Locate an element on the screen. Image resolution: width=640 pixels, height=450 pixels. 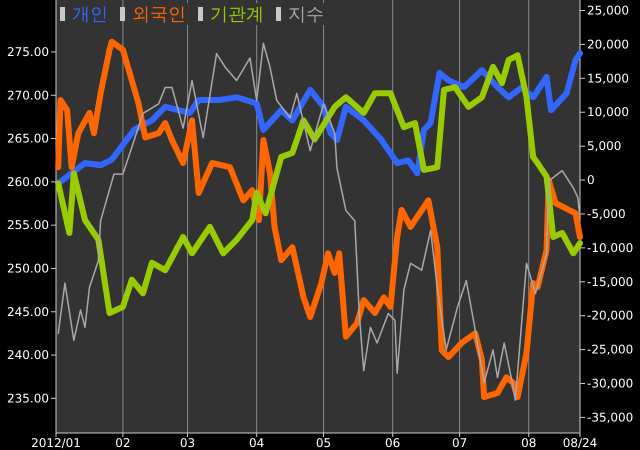
y2-tick-label: -15,000 is located at coordinates (610, 281).